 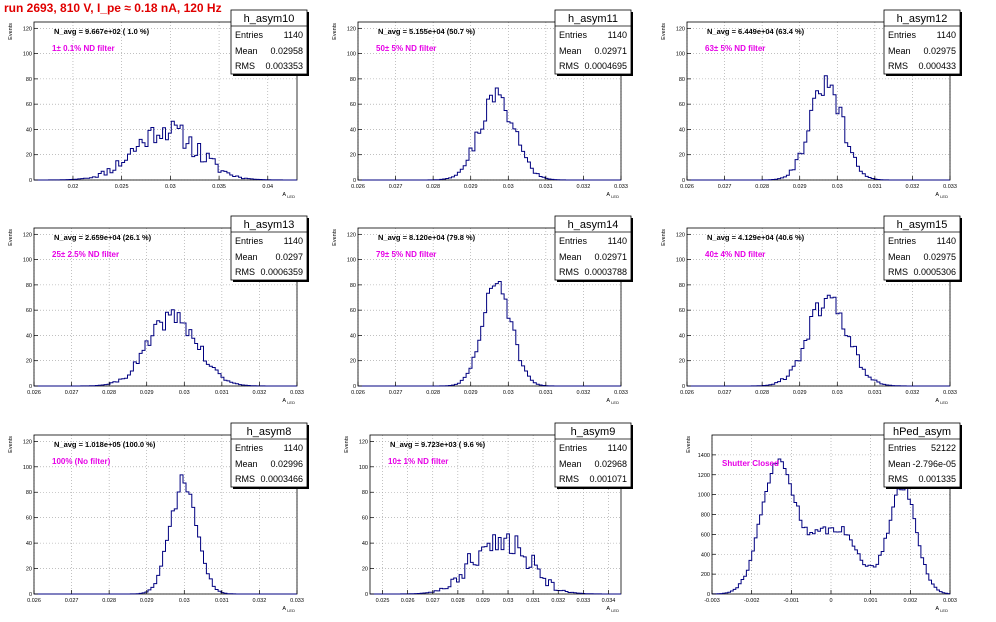 I want to click on histogram-name: h_asym10, so click(x=269, y=19).